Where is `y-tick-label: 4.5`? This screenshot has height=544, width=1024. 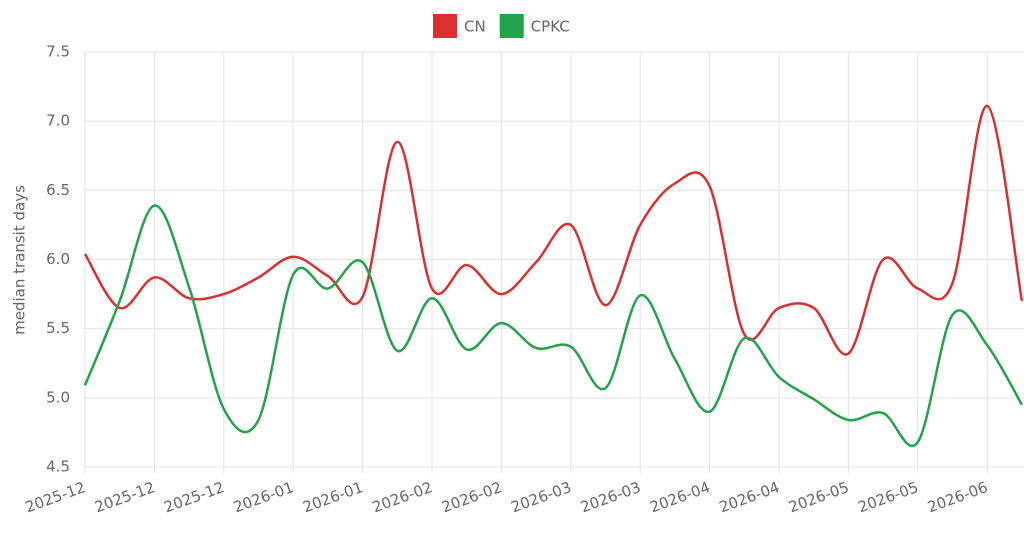 y-tick-label: 4.5 is located at coordinates (58, 467).